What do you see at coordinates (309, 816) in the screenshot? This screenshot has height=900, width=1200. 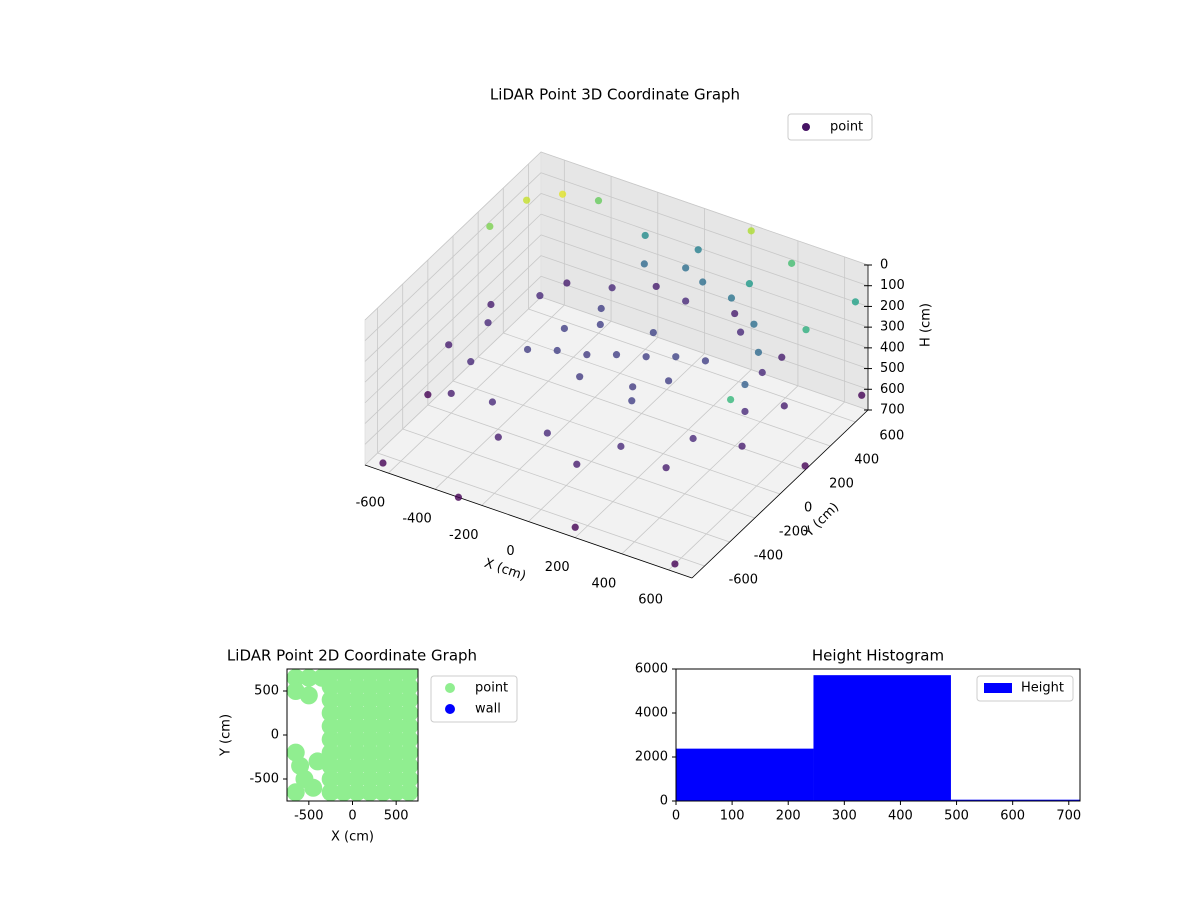 I see `x-tick-label: -500` at bounding box center [309, 816].